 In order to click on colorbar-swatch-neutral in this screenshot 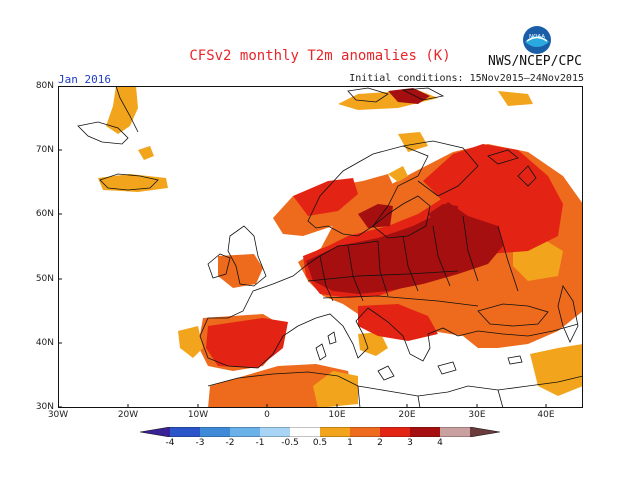, I will do `click(305, 432)`.